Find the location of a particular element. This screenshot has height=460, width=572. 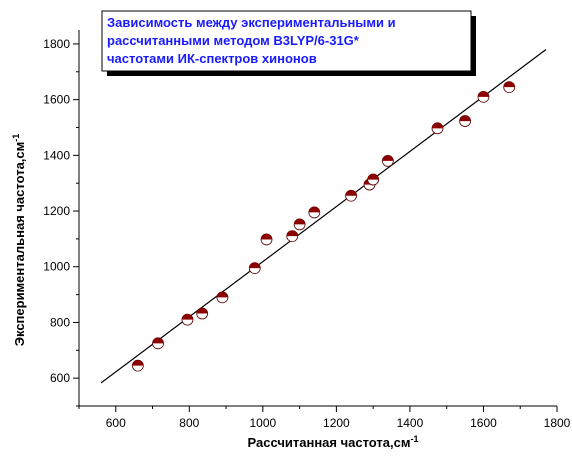

chart-title-line-3: частотами ИК-спектров хинонов is located at coordinates (212, 58).